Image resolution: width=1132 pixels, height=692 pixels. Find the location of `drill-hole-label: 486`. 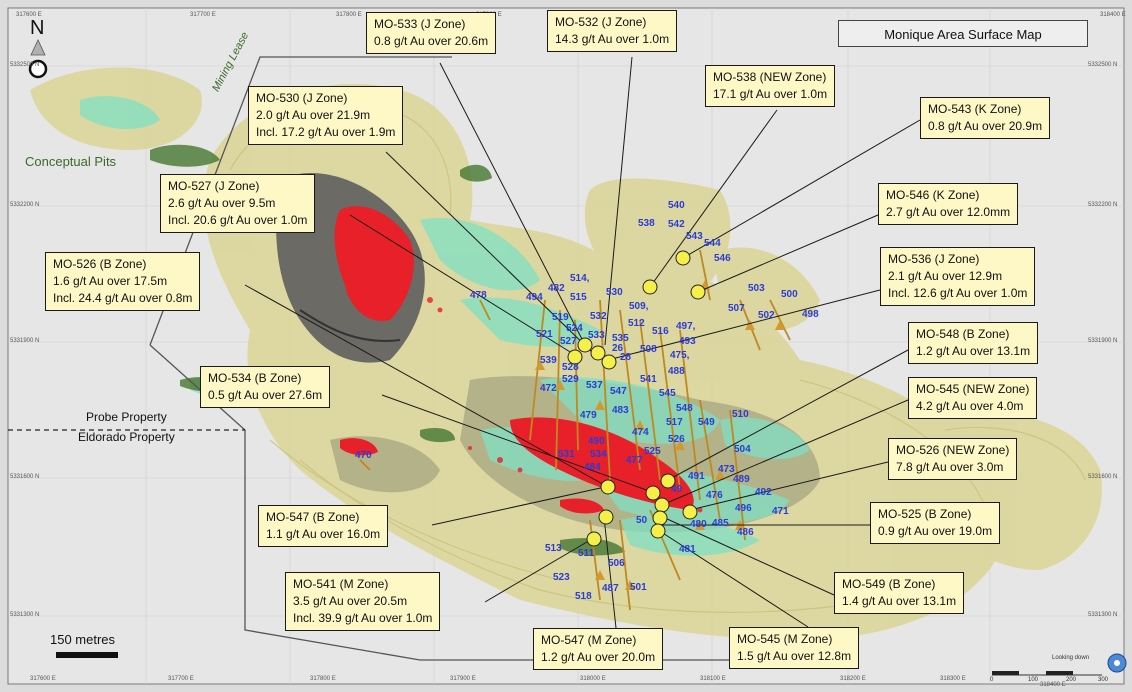

drill-hole-label: 486 is located at coordinates (745, 532).